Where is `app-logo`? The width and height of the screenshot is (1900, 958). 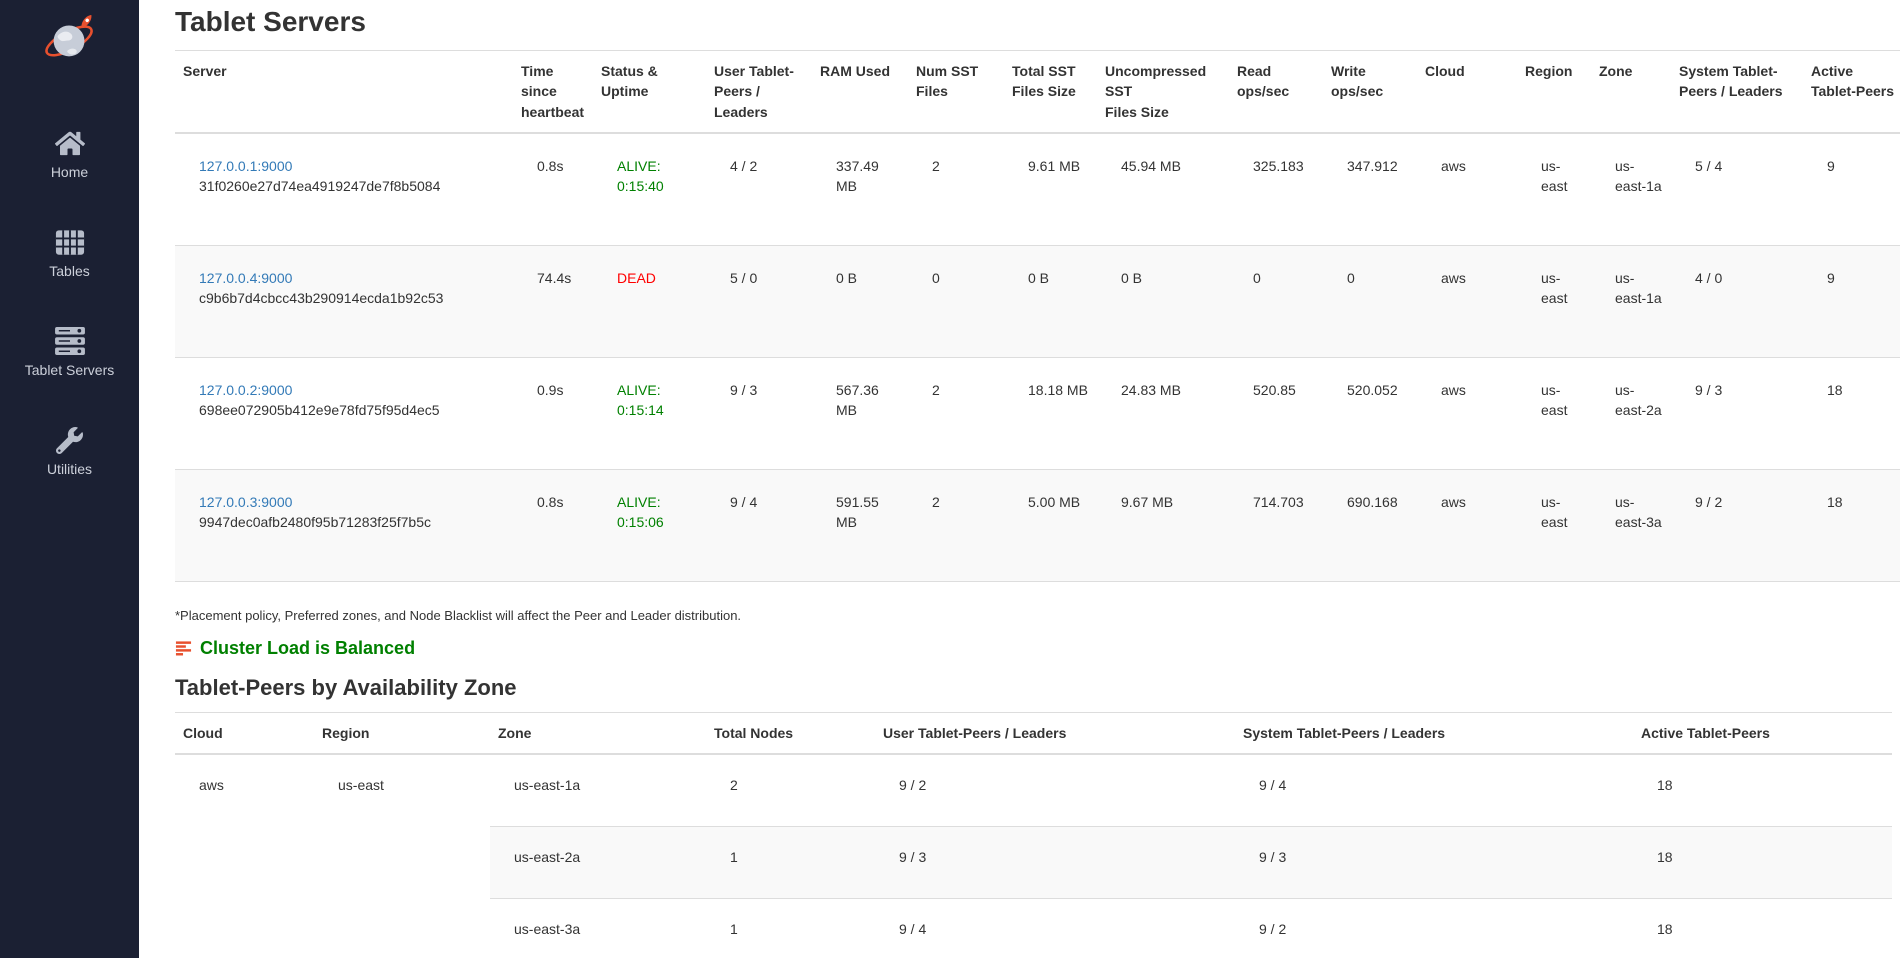
app-logo is located at coordinates (70, 40).